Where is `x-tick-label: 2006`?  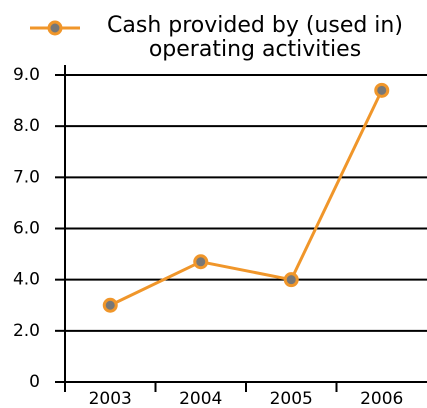 x-tick-label: 2006 is located at coordinates (381, 398).